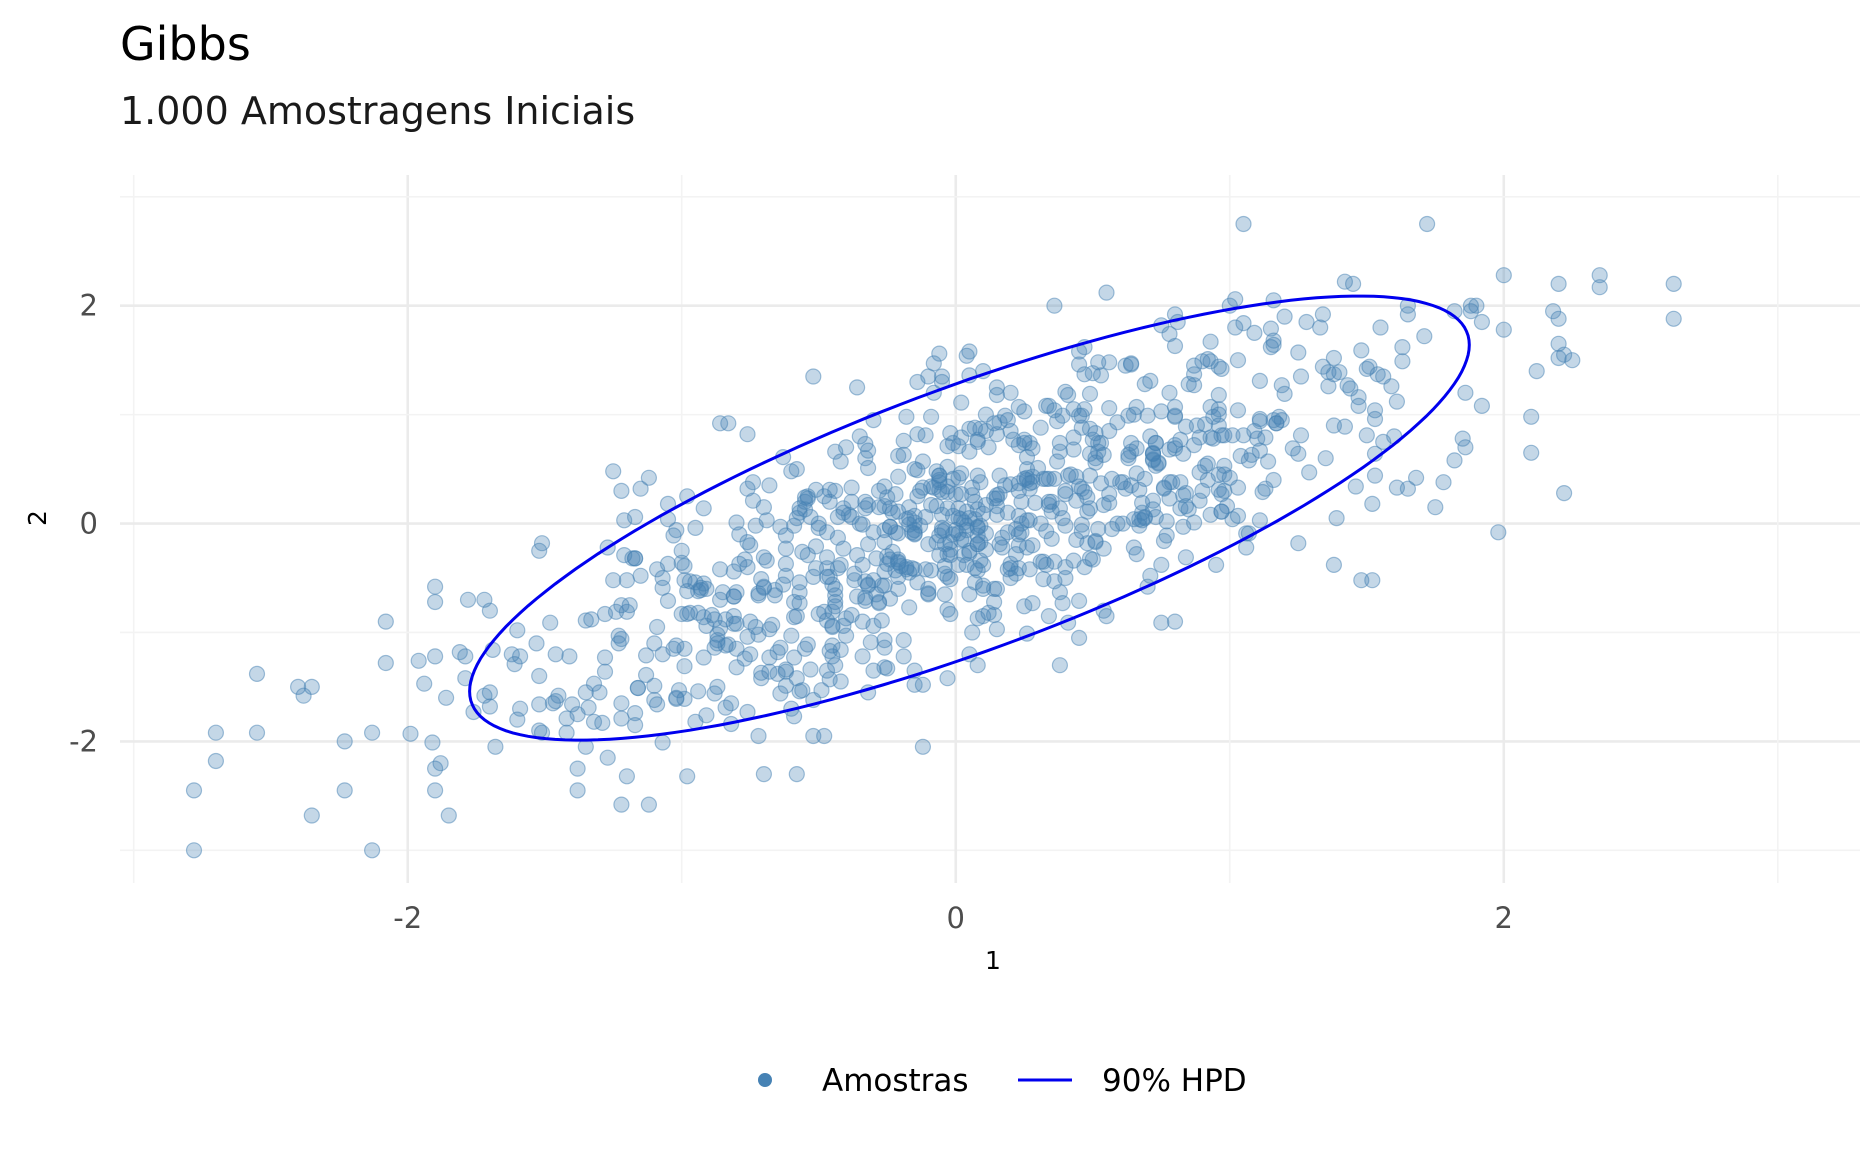 This screenshot has height=1152, width=1872. Describe the element at coordinates (1174, 1081) in the screenshot. I see `legend-hpd-label: 90% HPD` at that location.